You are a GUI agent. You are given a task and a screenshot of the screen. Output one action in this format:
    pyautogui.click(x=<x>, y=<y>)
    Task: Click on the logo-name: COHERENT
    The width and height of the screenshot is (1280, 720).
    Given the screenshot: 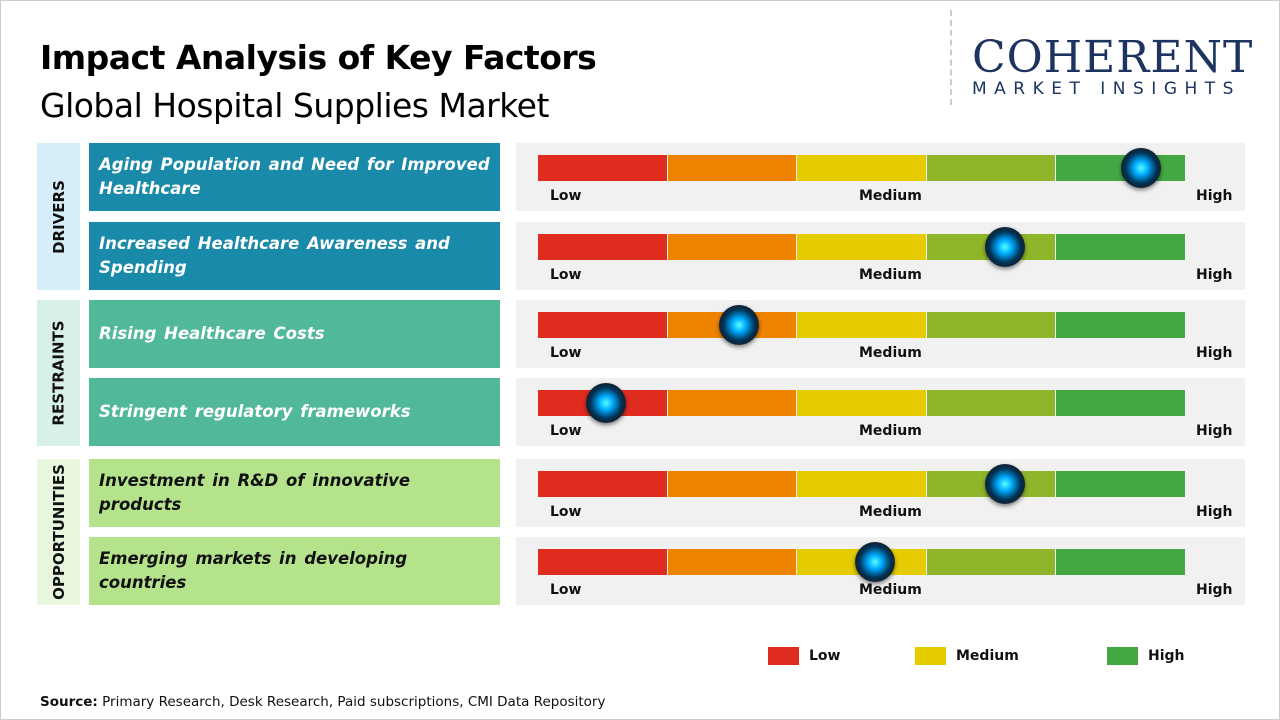 What is the action you would take?
    pyautogui.click(x=1113, y=57)
    